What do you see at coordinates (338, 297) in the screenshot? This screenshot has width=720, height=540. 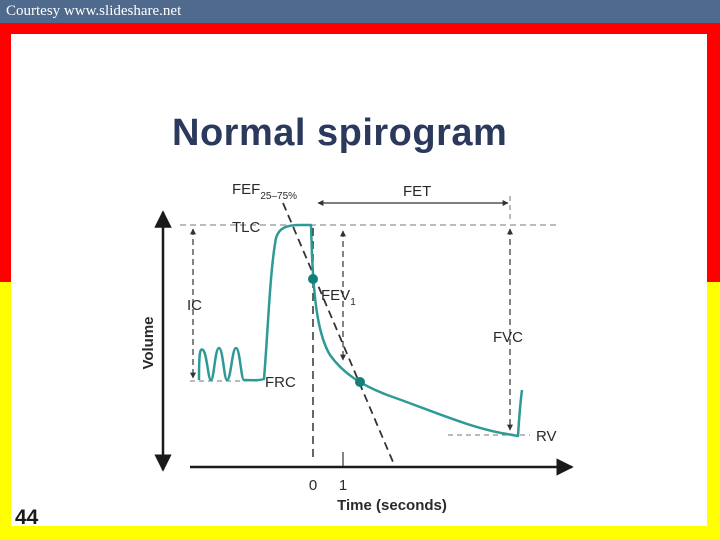 I see `fev1-label: FEV1` at bounding box center [338, 297].